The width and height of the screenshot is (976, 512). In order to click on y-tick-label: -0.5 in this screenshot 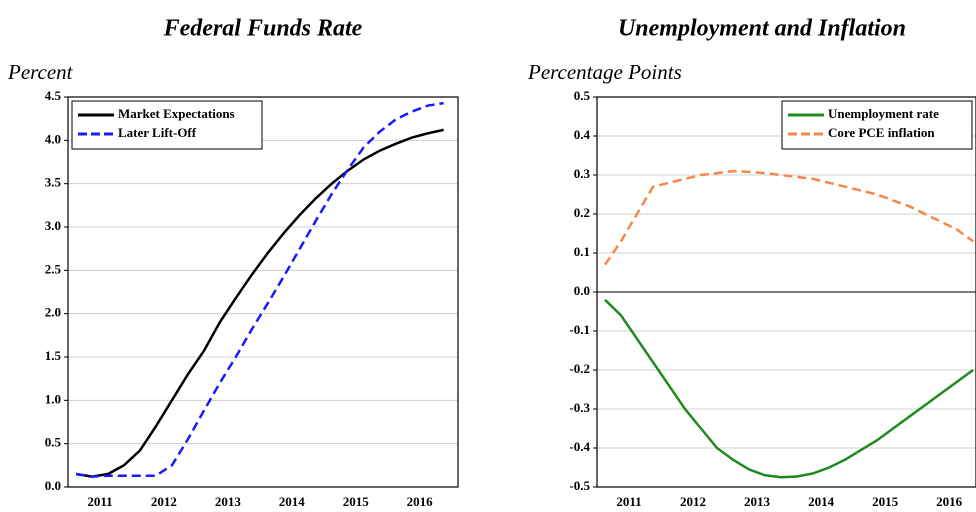, I will do `click(579, 485)`.